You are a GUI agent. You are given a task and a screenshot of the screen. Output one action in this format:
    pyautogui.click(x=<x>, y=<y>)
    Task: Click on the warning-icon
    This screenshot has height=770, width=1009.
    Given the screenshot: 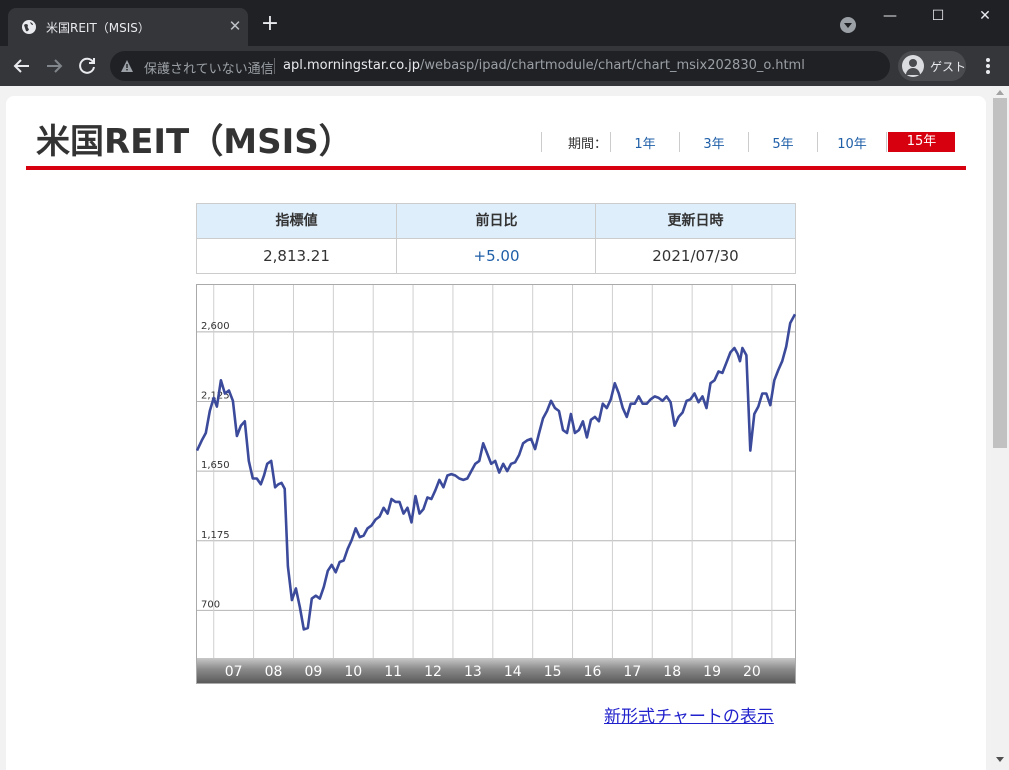 What is the action you would take?
    pyautogui.click(x=127, y=66)
    